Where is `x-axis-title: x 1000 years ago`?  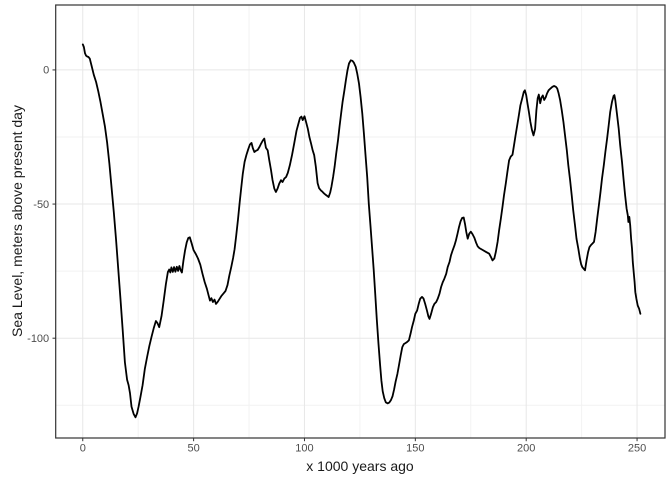 x-axis-title: x 1000 years ago is located at coordinates (360, 466).